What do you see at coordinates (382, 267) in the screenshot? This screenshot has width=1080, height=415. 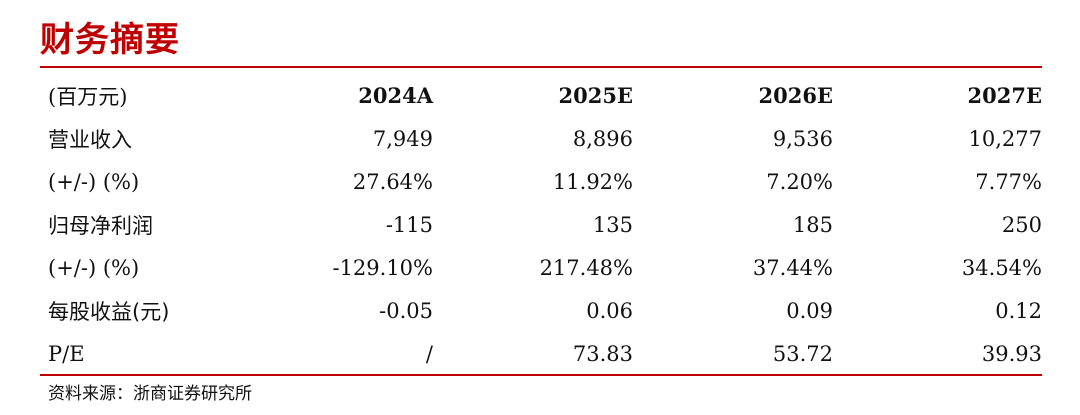 I see `table-cell: -129.10%` at bounding box center [382, 267].